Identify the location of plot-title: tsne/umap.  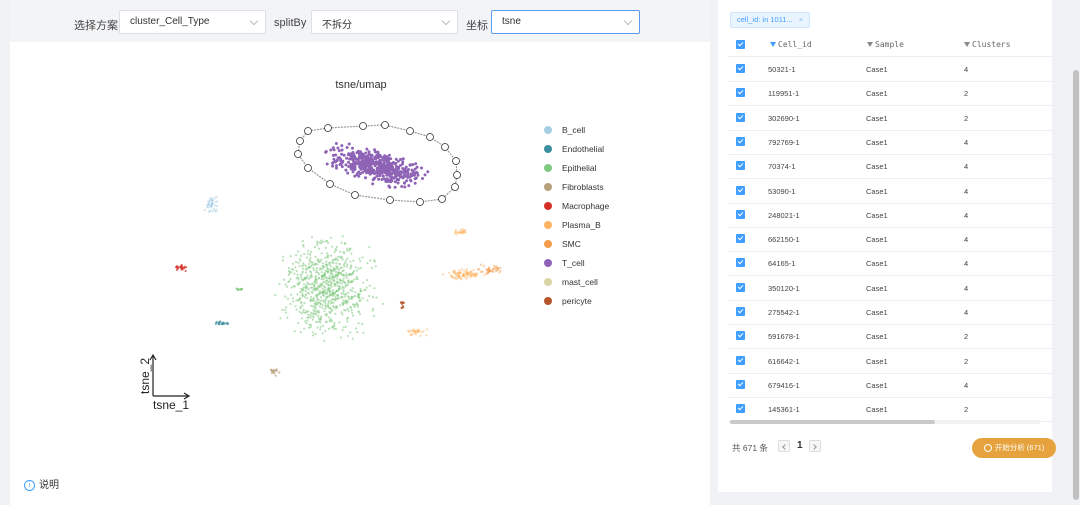
(360, 85).